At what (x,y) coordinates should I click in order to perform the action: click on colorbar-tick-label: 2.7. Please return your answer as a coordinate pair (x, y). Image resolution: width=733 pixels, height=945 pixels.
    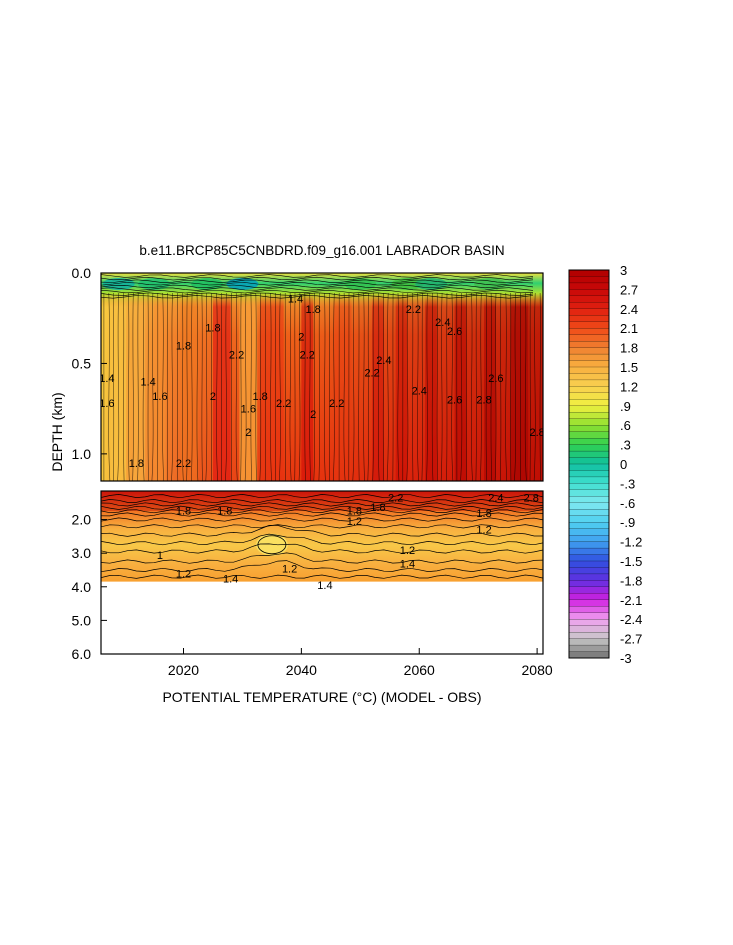
    Looking at the image, I should click on (629, 289).